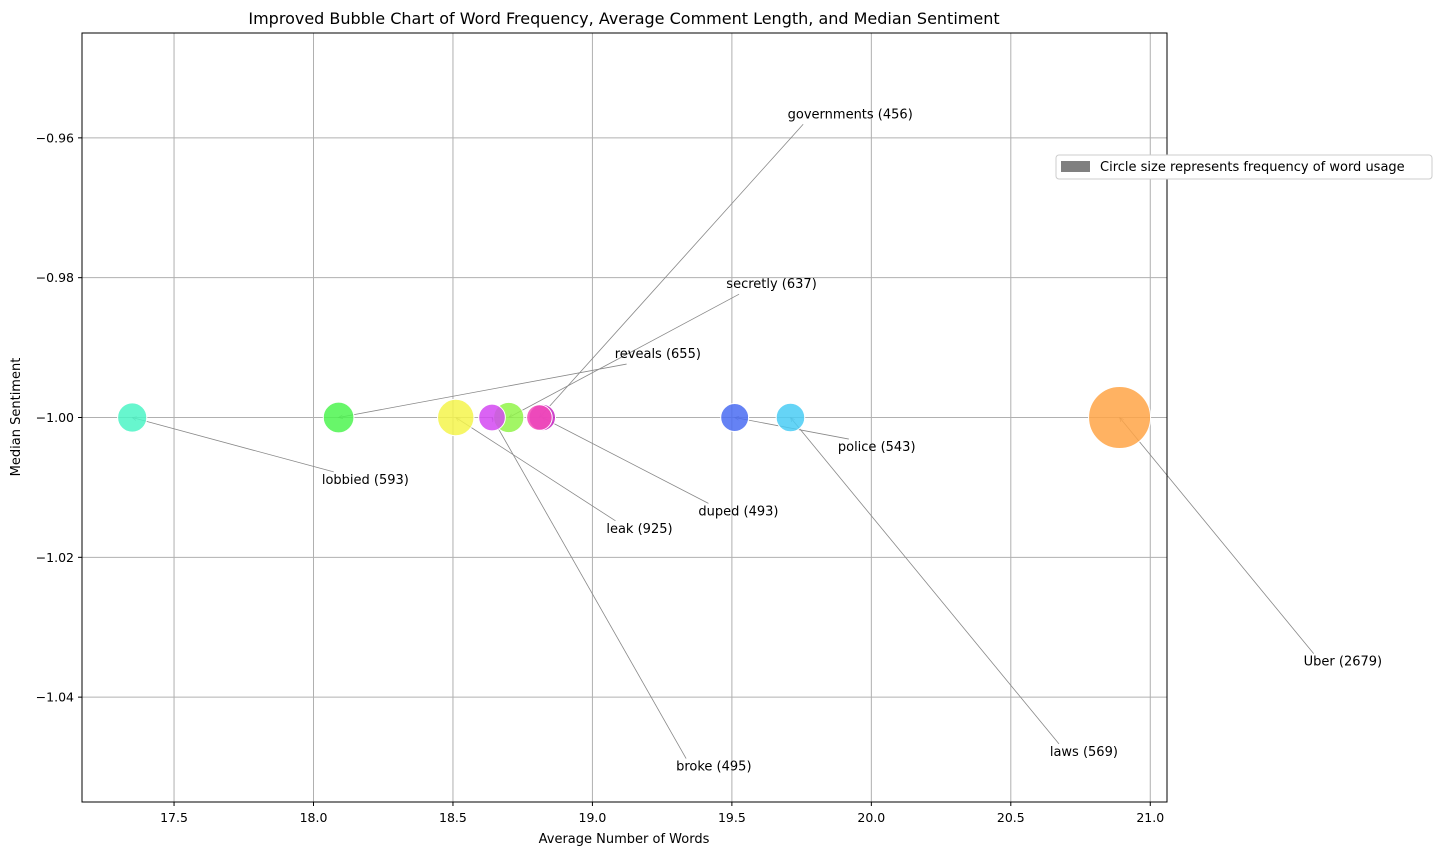  What do you see at coordinates (492, 417) in the screenshot?
I see `bubble-broke` at bounding box center [492, 417].